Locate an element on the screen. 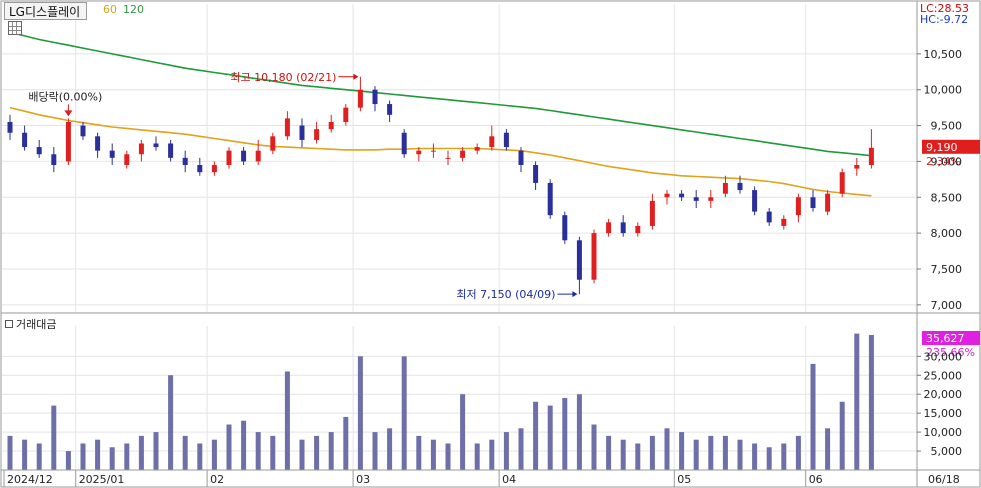 The image size is (981, 488). last-volume-change: 235.66% is located at coordinates (950, 352).